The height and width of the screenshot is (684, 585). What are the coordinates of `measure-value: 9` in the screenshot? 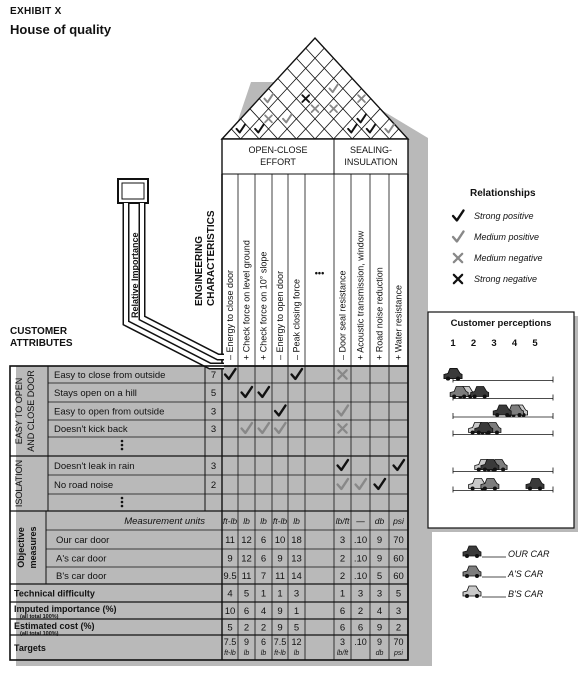 It's located at (379, 540).